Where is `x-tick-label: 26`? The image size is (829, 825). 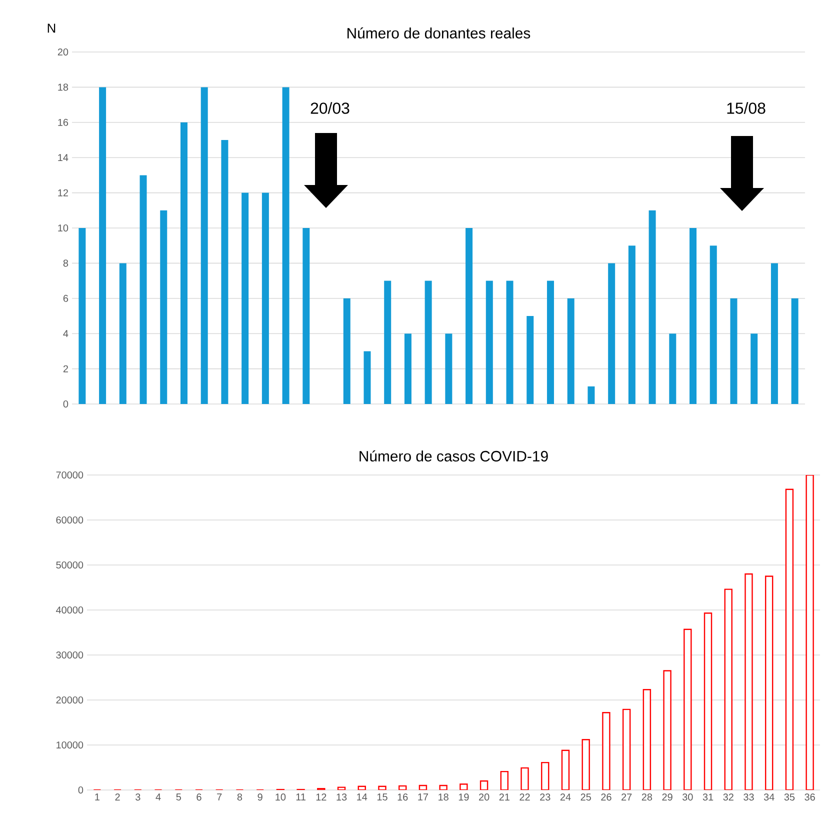
x-tick-label: 26 is located at coordinates (606, 797).